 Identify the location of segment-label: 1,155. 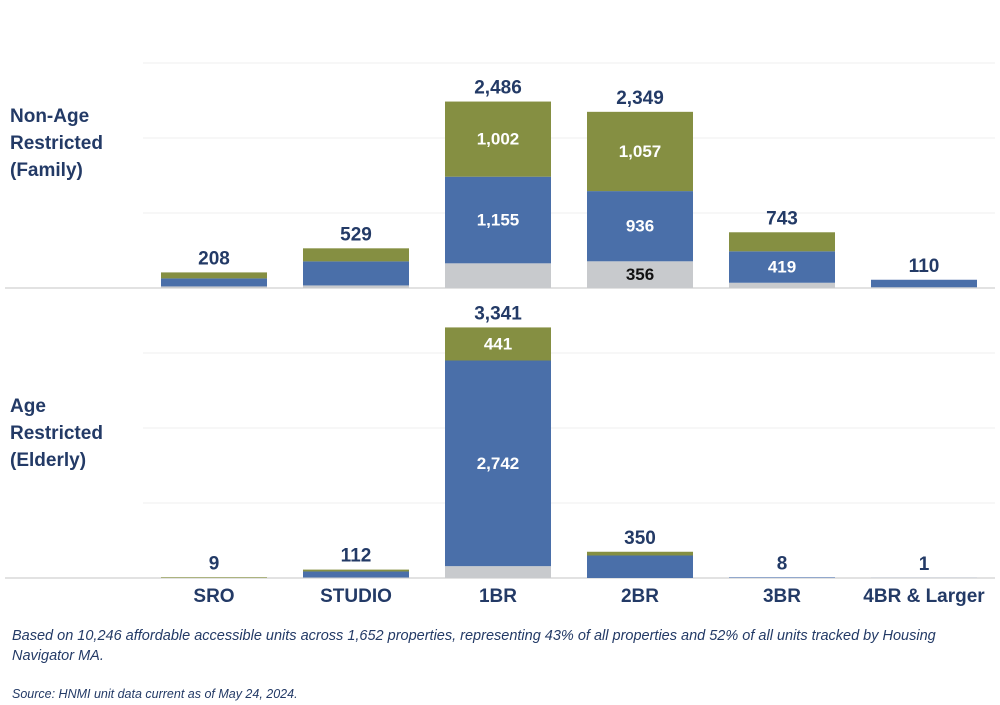
(498, 219).